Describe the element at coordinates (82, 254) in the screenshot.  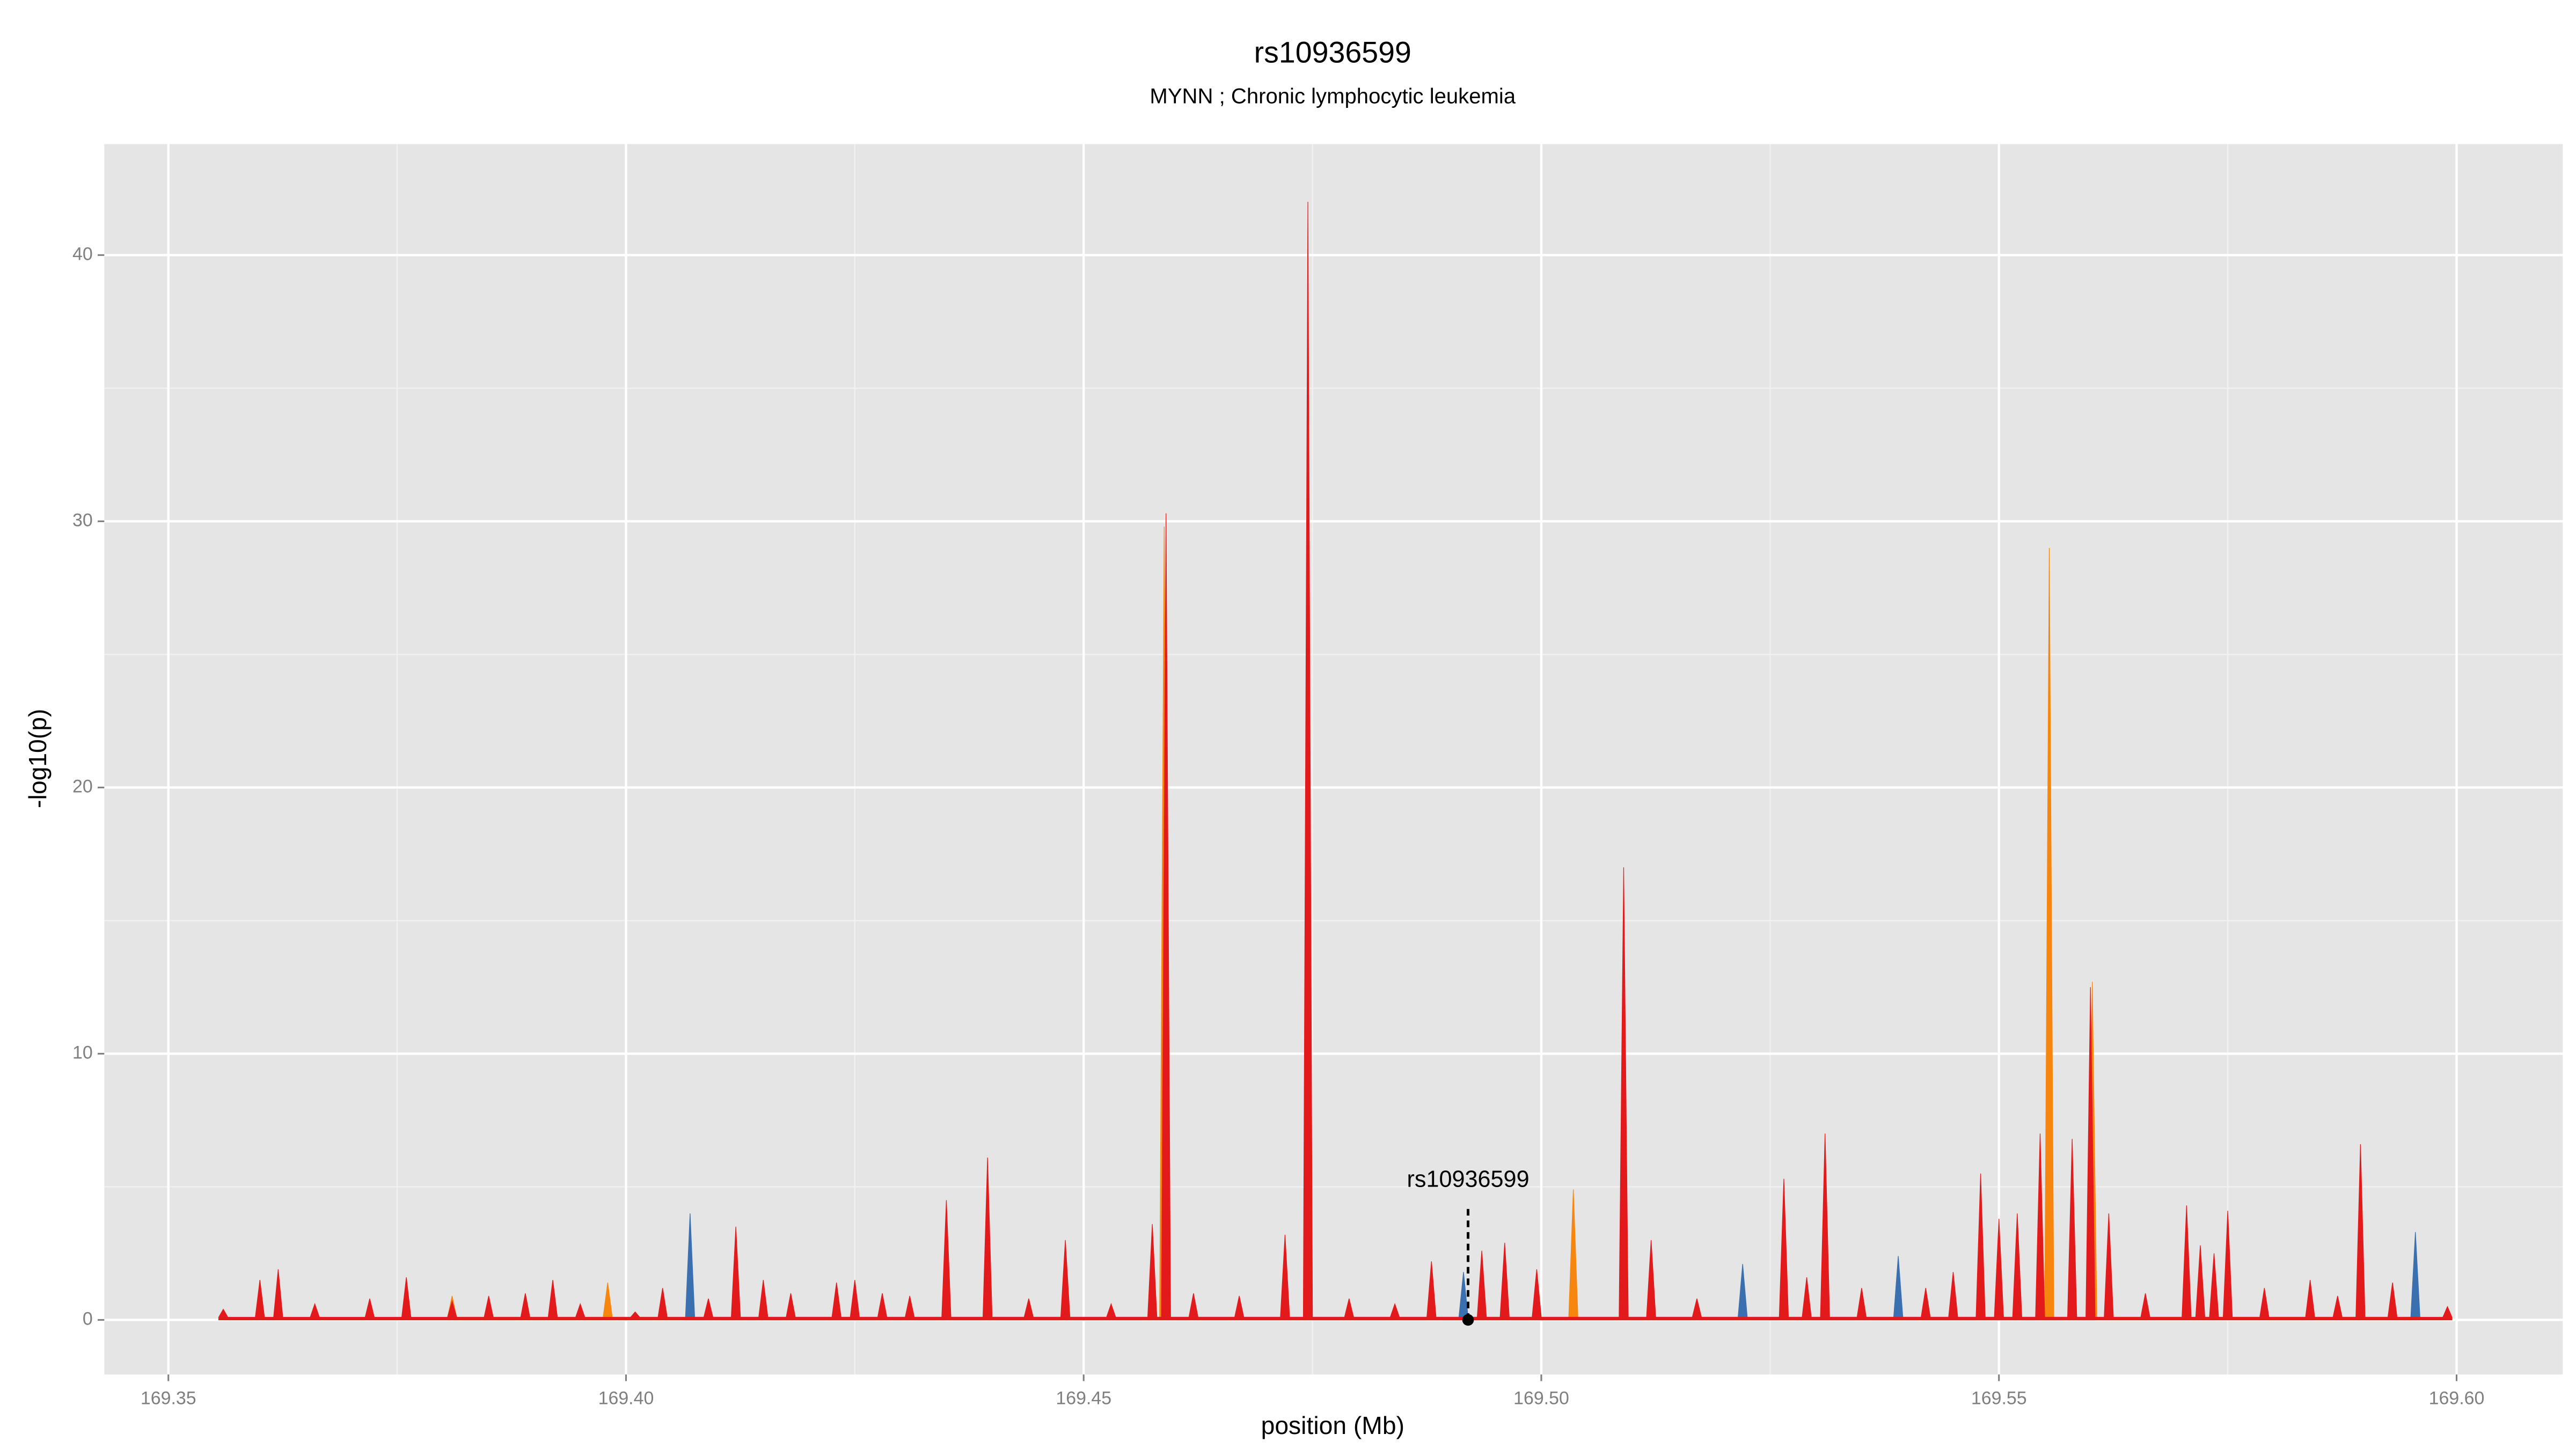
I see `y-tick-label: 40` at that location.